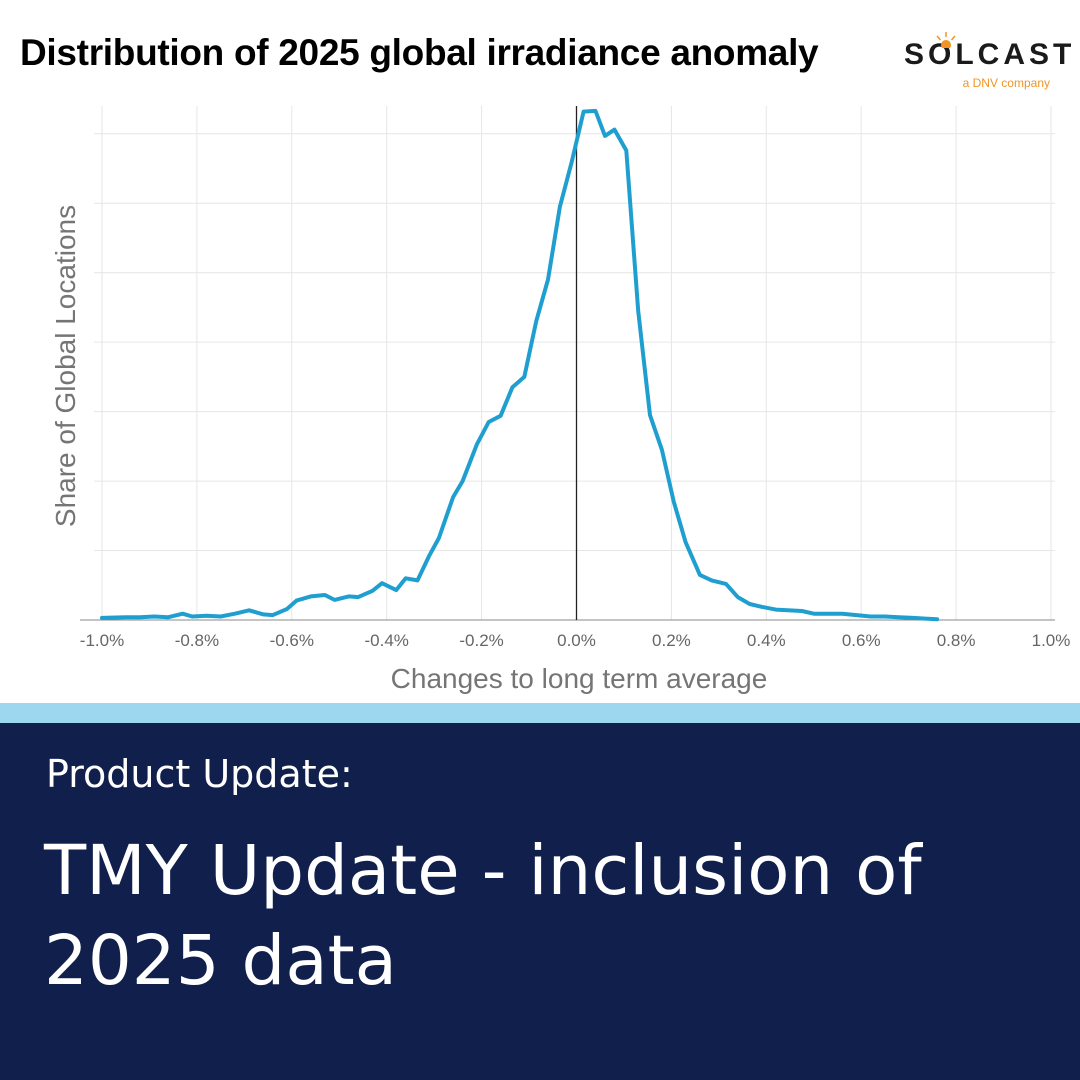 The image size is (1080, 1080). What do you see at coordinates (199, 774) in the screenshot?
I see `banner-kicker: Product Update:` at bounding box center [199, 774].